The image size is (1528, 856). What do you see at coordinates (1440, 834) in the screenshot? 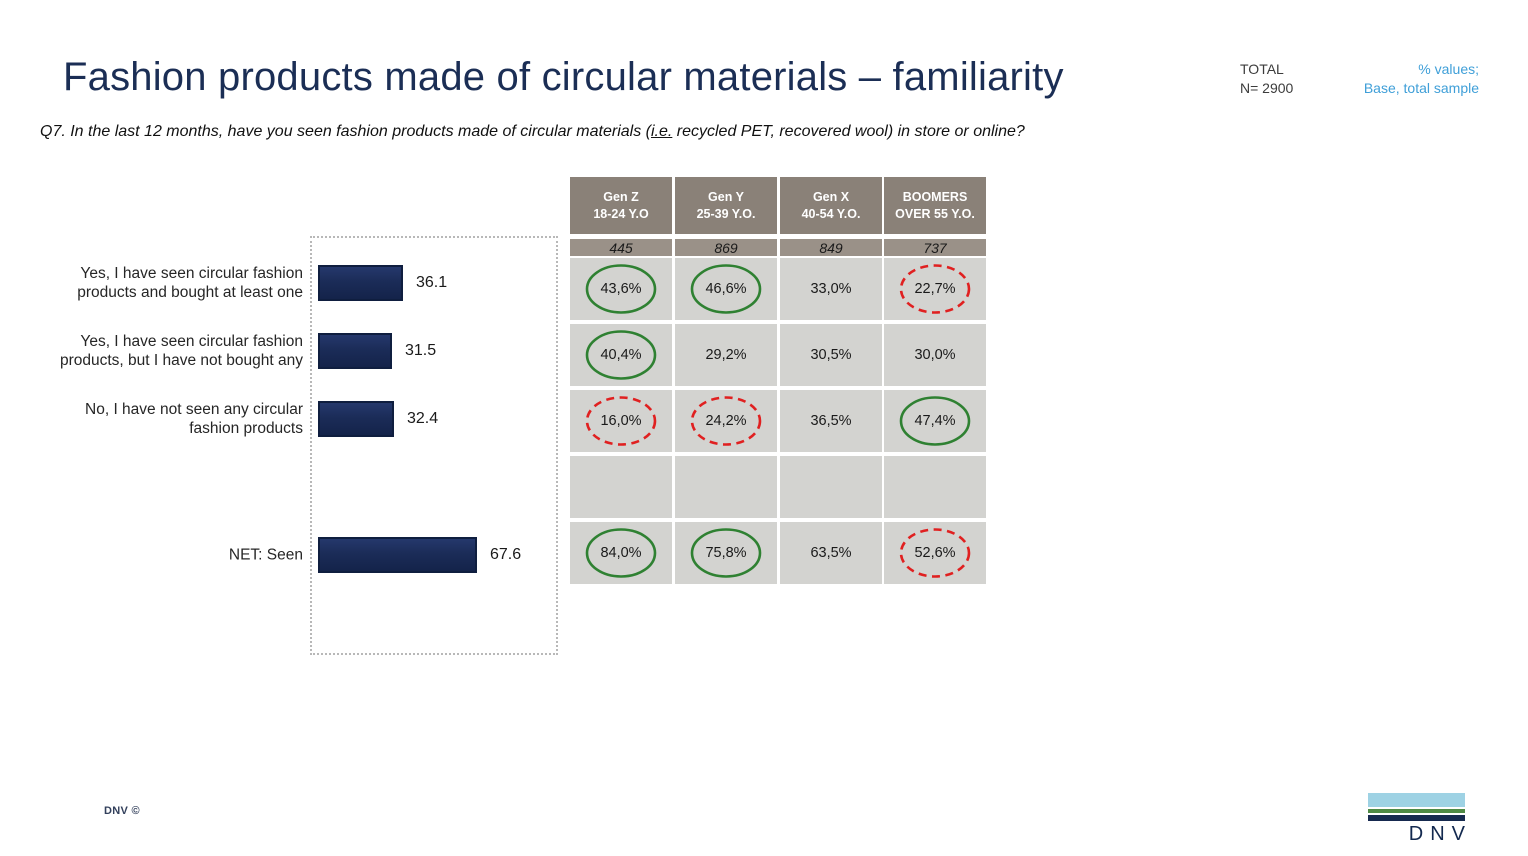
I see `logo-text: DNV` at bounding box center [1440, 834].